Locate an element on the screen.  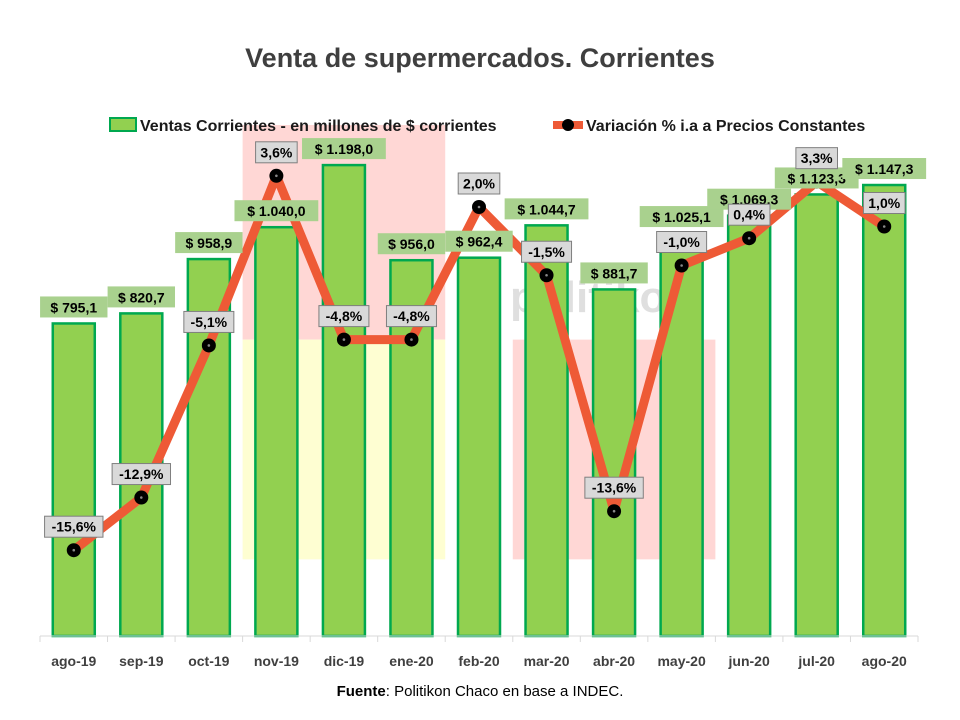
line-value-label: -1,5% is located at coordinates (546, 252).